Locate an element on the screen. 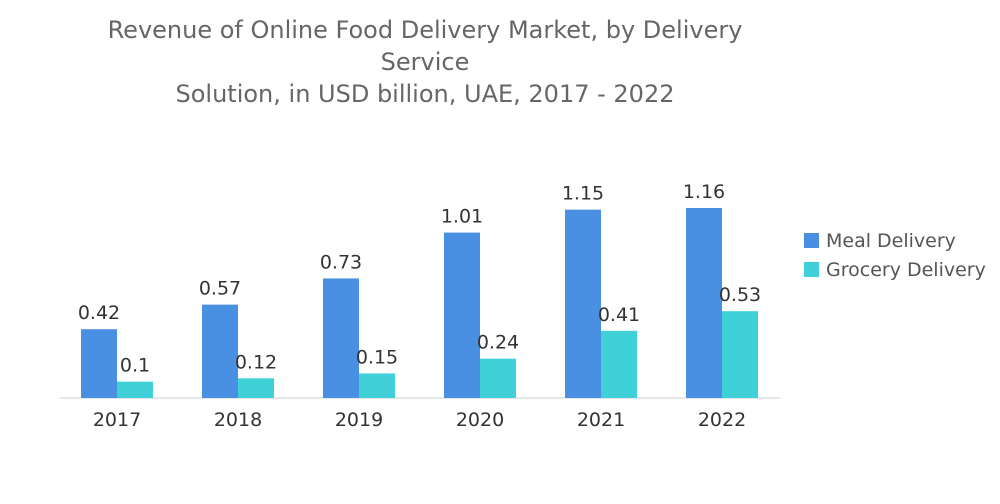 The height and width of the screenshot is (504, 1000). value-label-meal-delivery-2020: 1.01 is located at coordinates (462, 217).